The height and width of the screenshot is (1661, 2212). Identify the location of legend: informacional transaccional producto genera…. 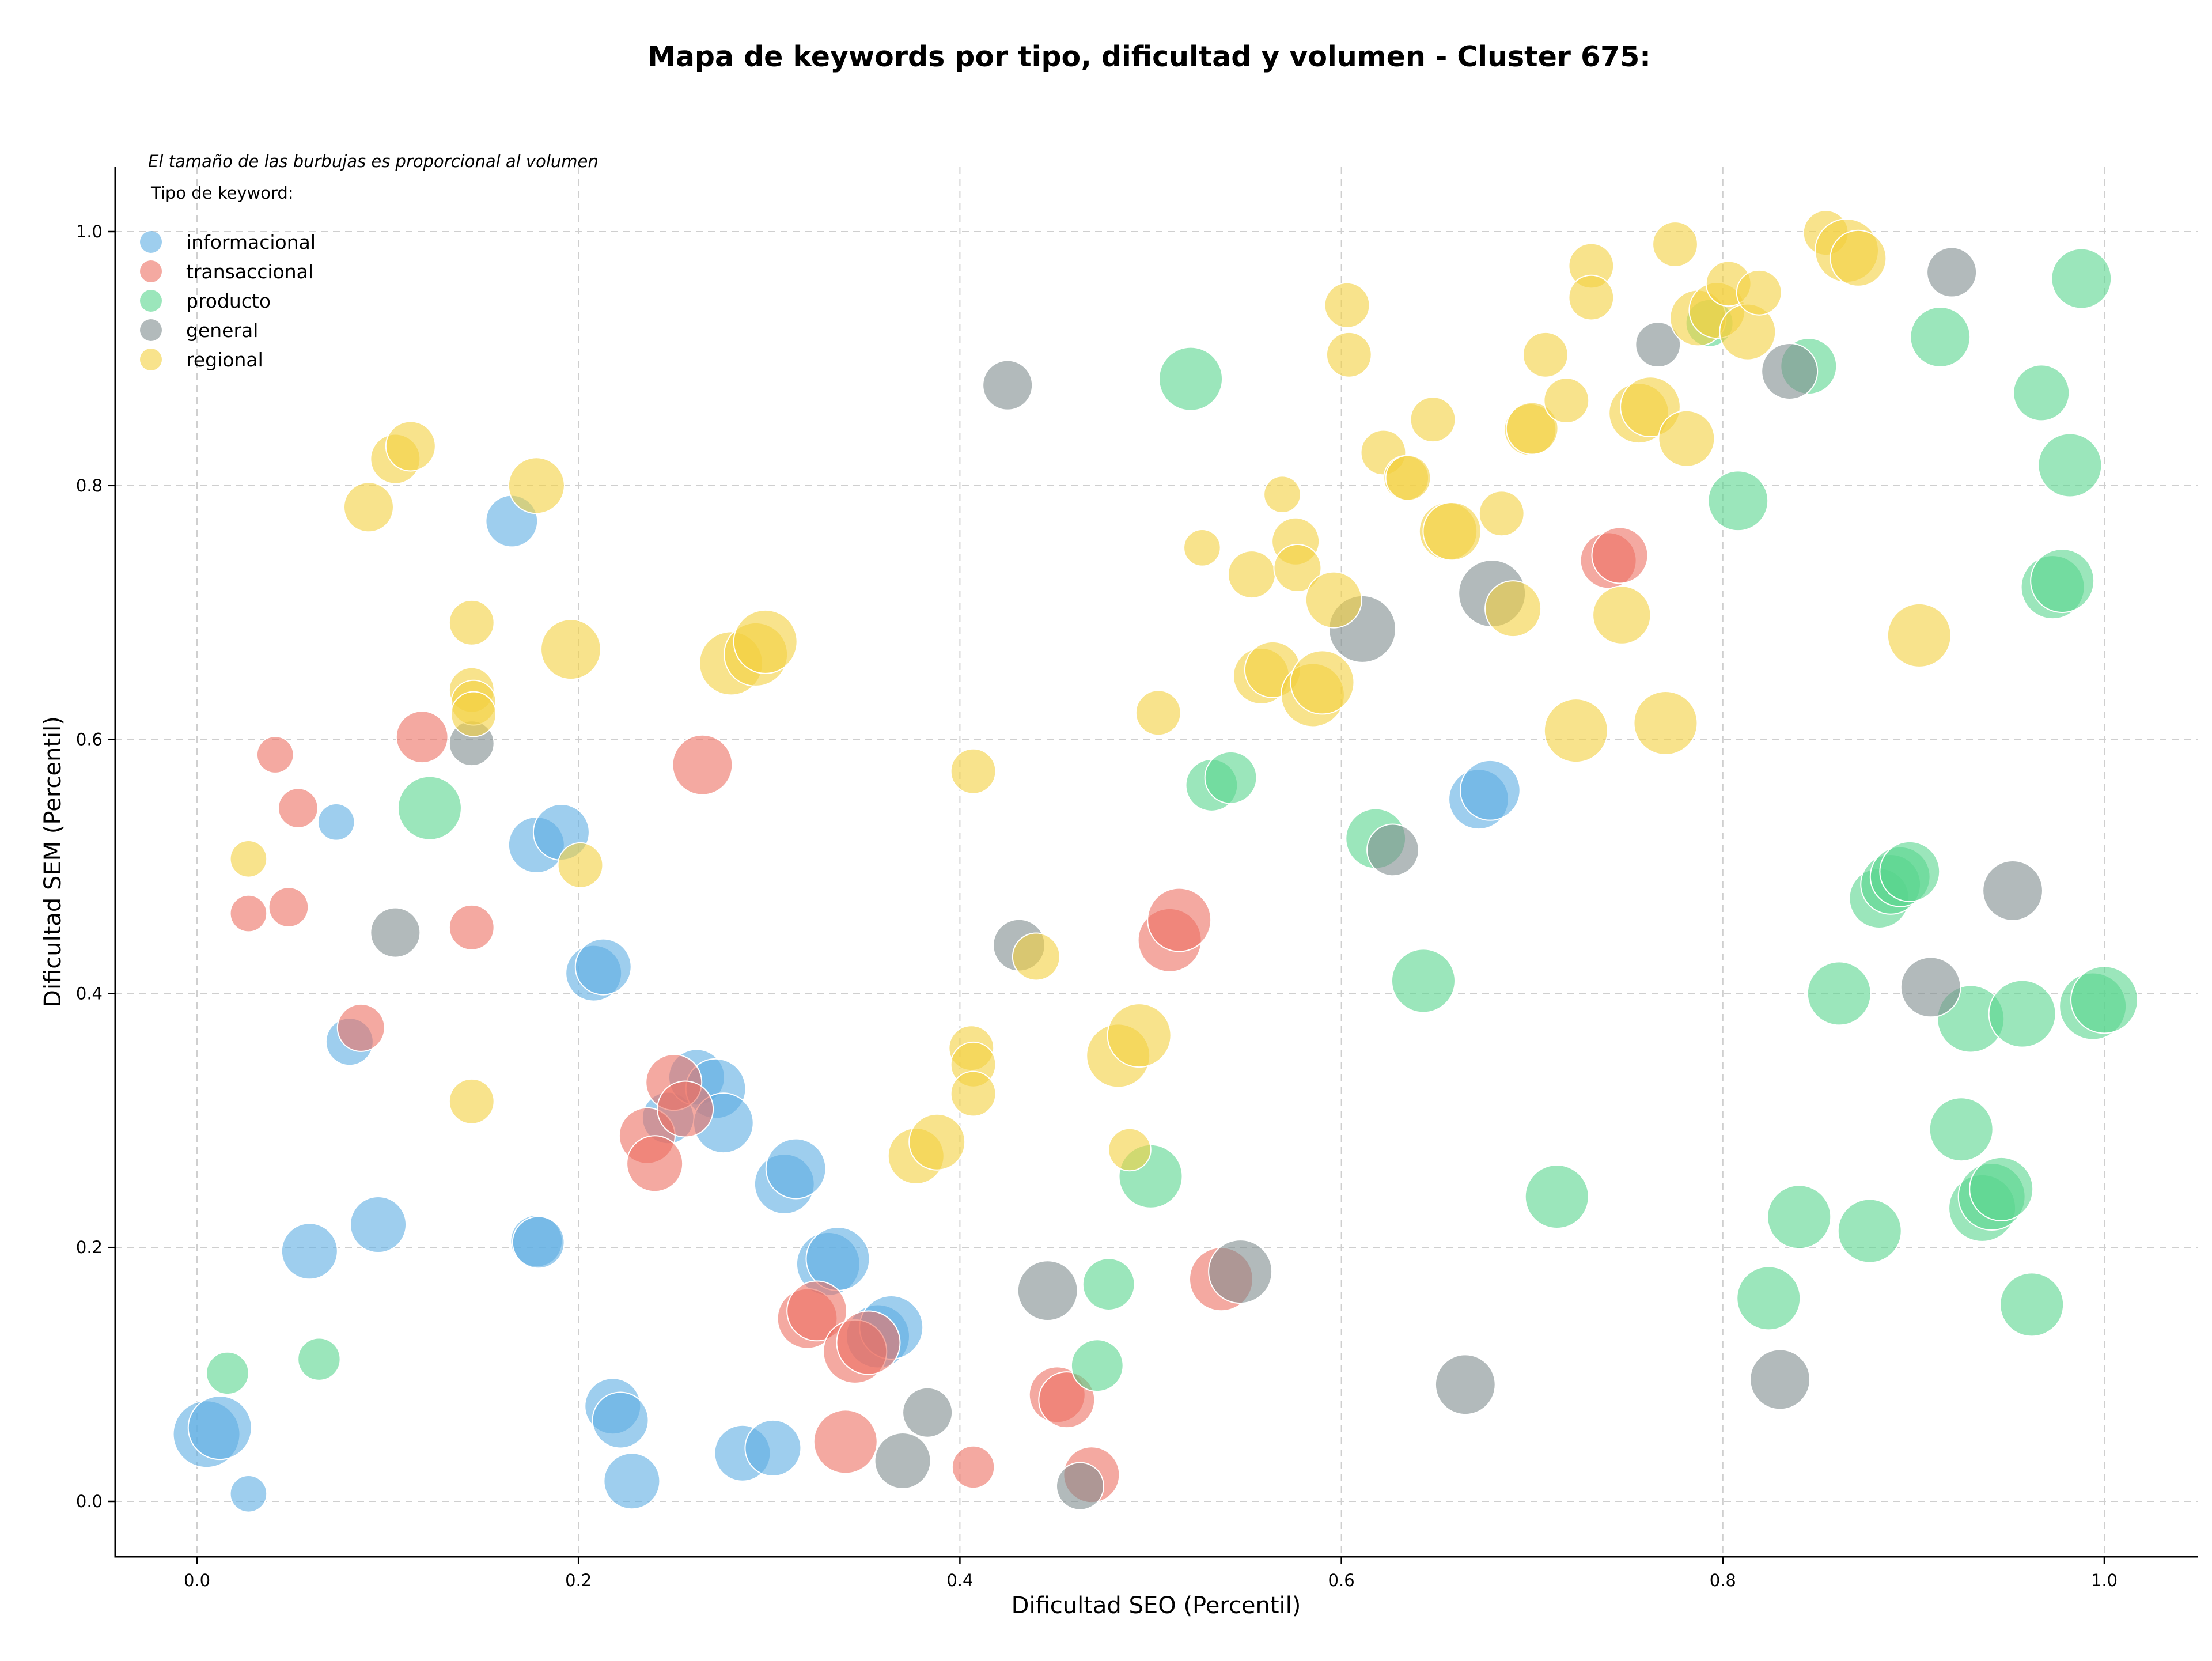
(228, 301).